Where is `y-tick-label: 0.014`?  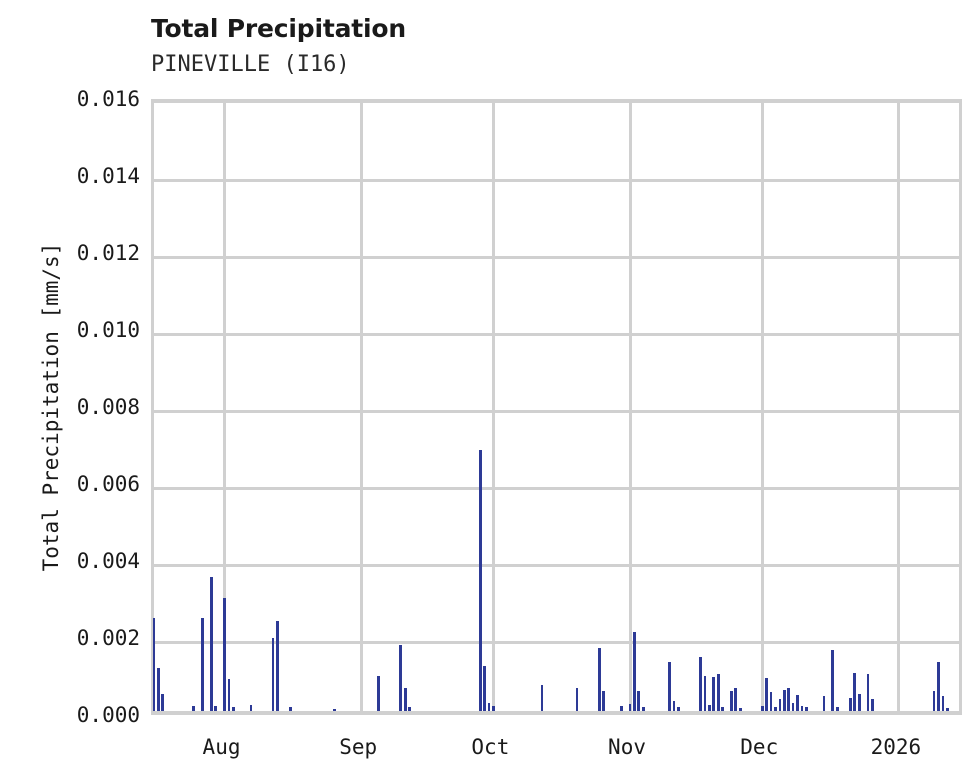
y-tick-label: 0.014 is located at coordinates (108, 176).